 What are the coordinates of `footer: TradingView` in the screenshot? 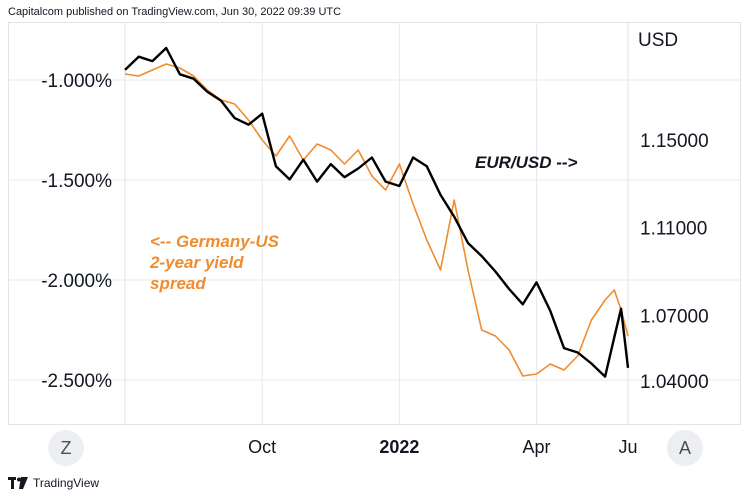 It's located at (53, 483).